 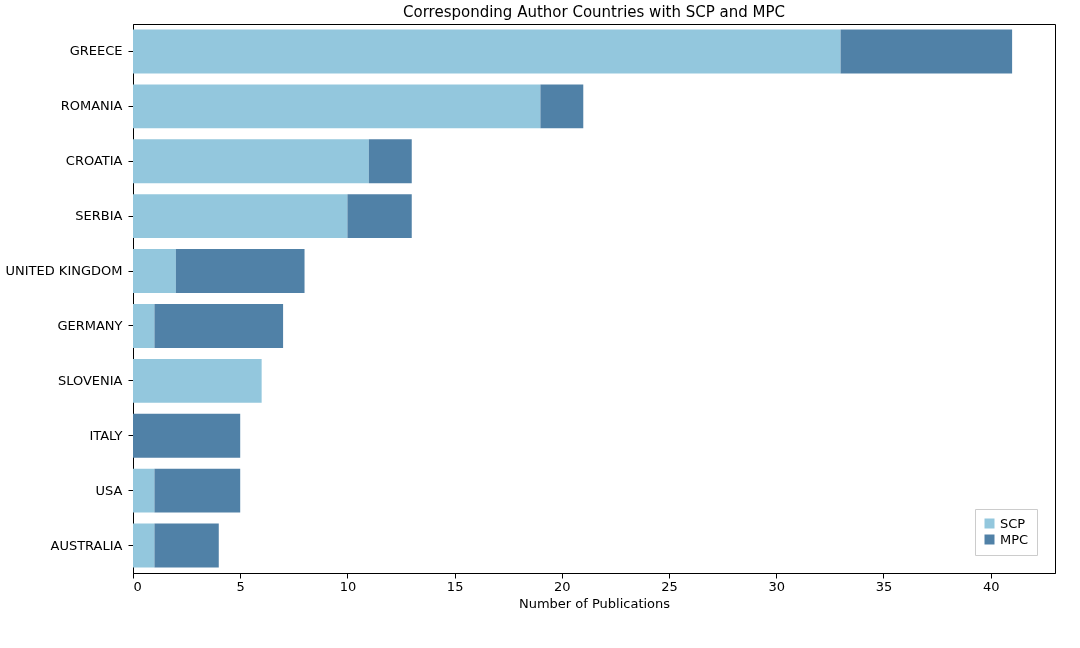 What do you see at coordinates (991, 586) in the screenshot?
I see `x-tick-label: 40` at bounding box center [991, 586].